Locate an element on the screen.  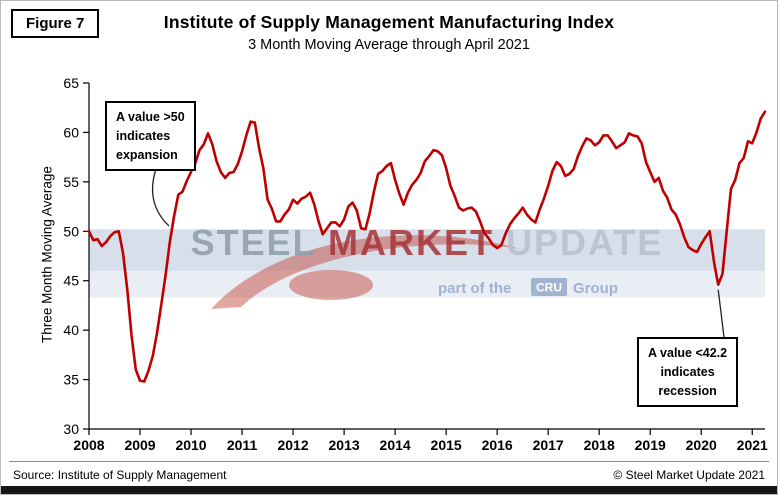
x-tick-label: 2013 is located at coordinates (344, 444).